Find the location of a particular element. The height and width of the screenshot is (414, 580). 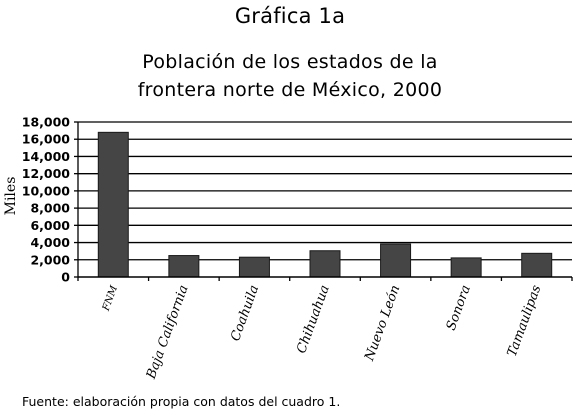

y-tick-label: 14,000 is located at coordinates (46, 156).